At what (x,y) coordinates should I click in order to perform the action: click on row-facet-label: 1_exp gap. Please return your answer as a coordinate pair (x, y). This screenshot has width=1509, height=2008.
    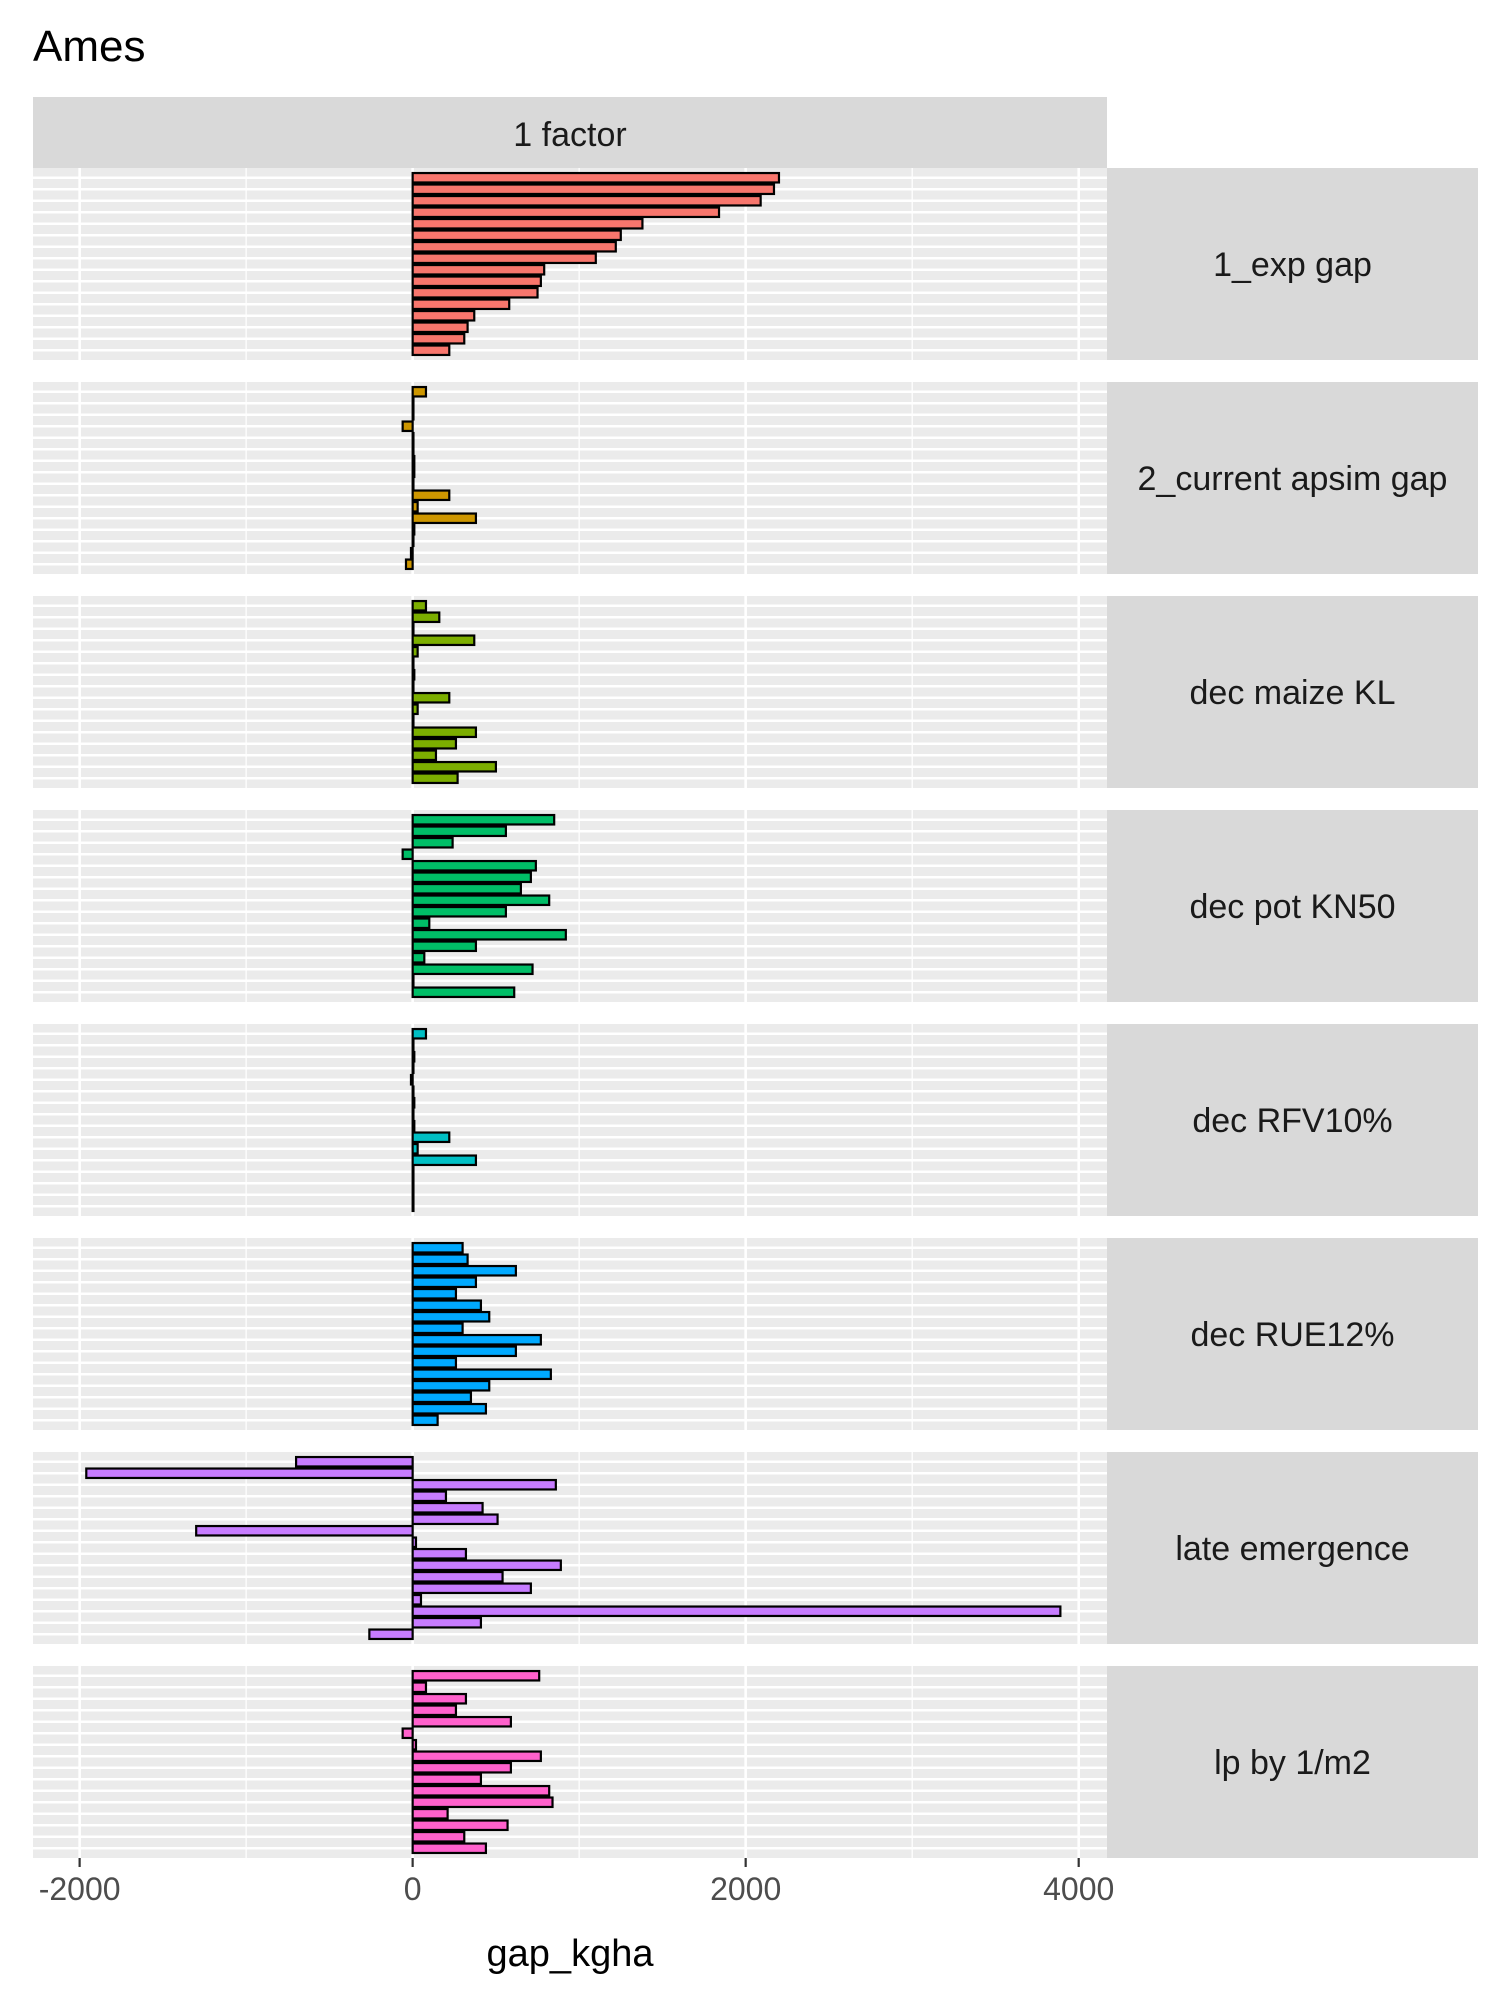
    Looking at the image, I should click on (1292, 265).